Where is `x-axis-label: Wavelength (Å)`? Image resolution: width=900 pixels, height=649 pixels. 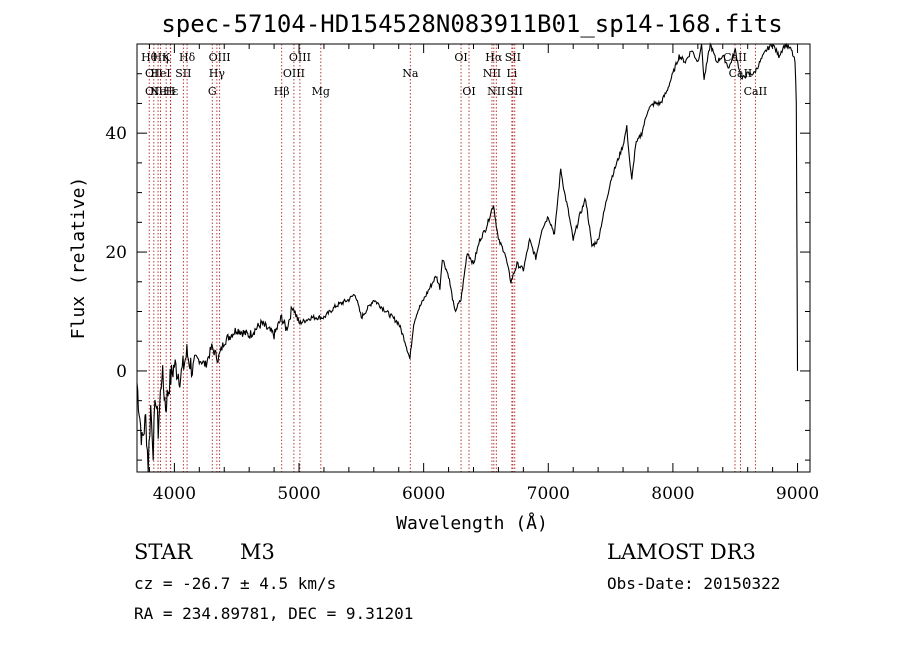
x-axis-label: Wavelength (Å) is located at coordinates (472, 523).